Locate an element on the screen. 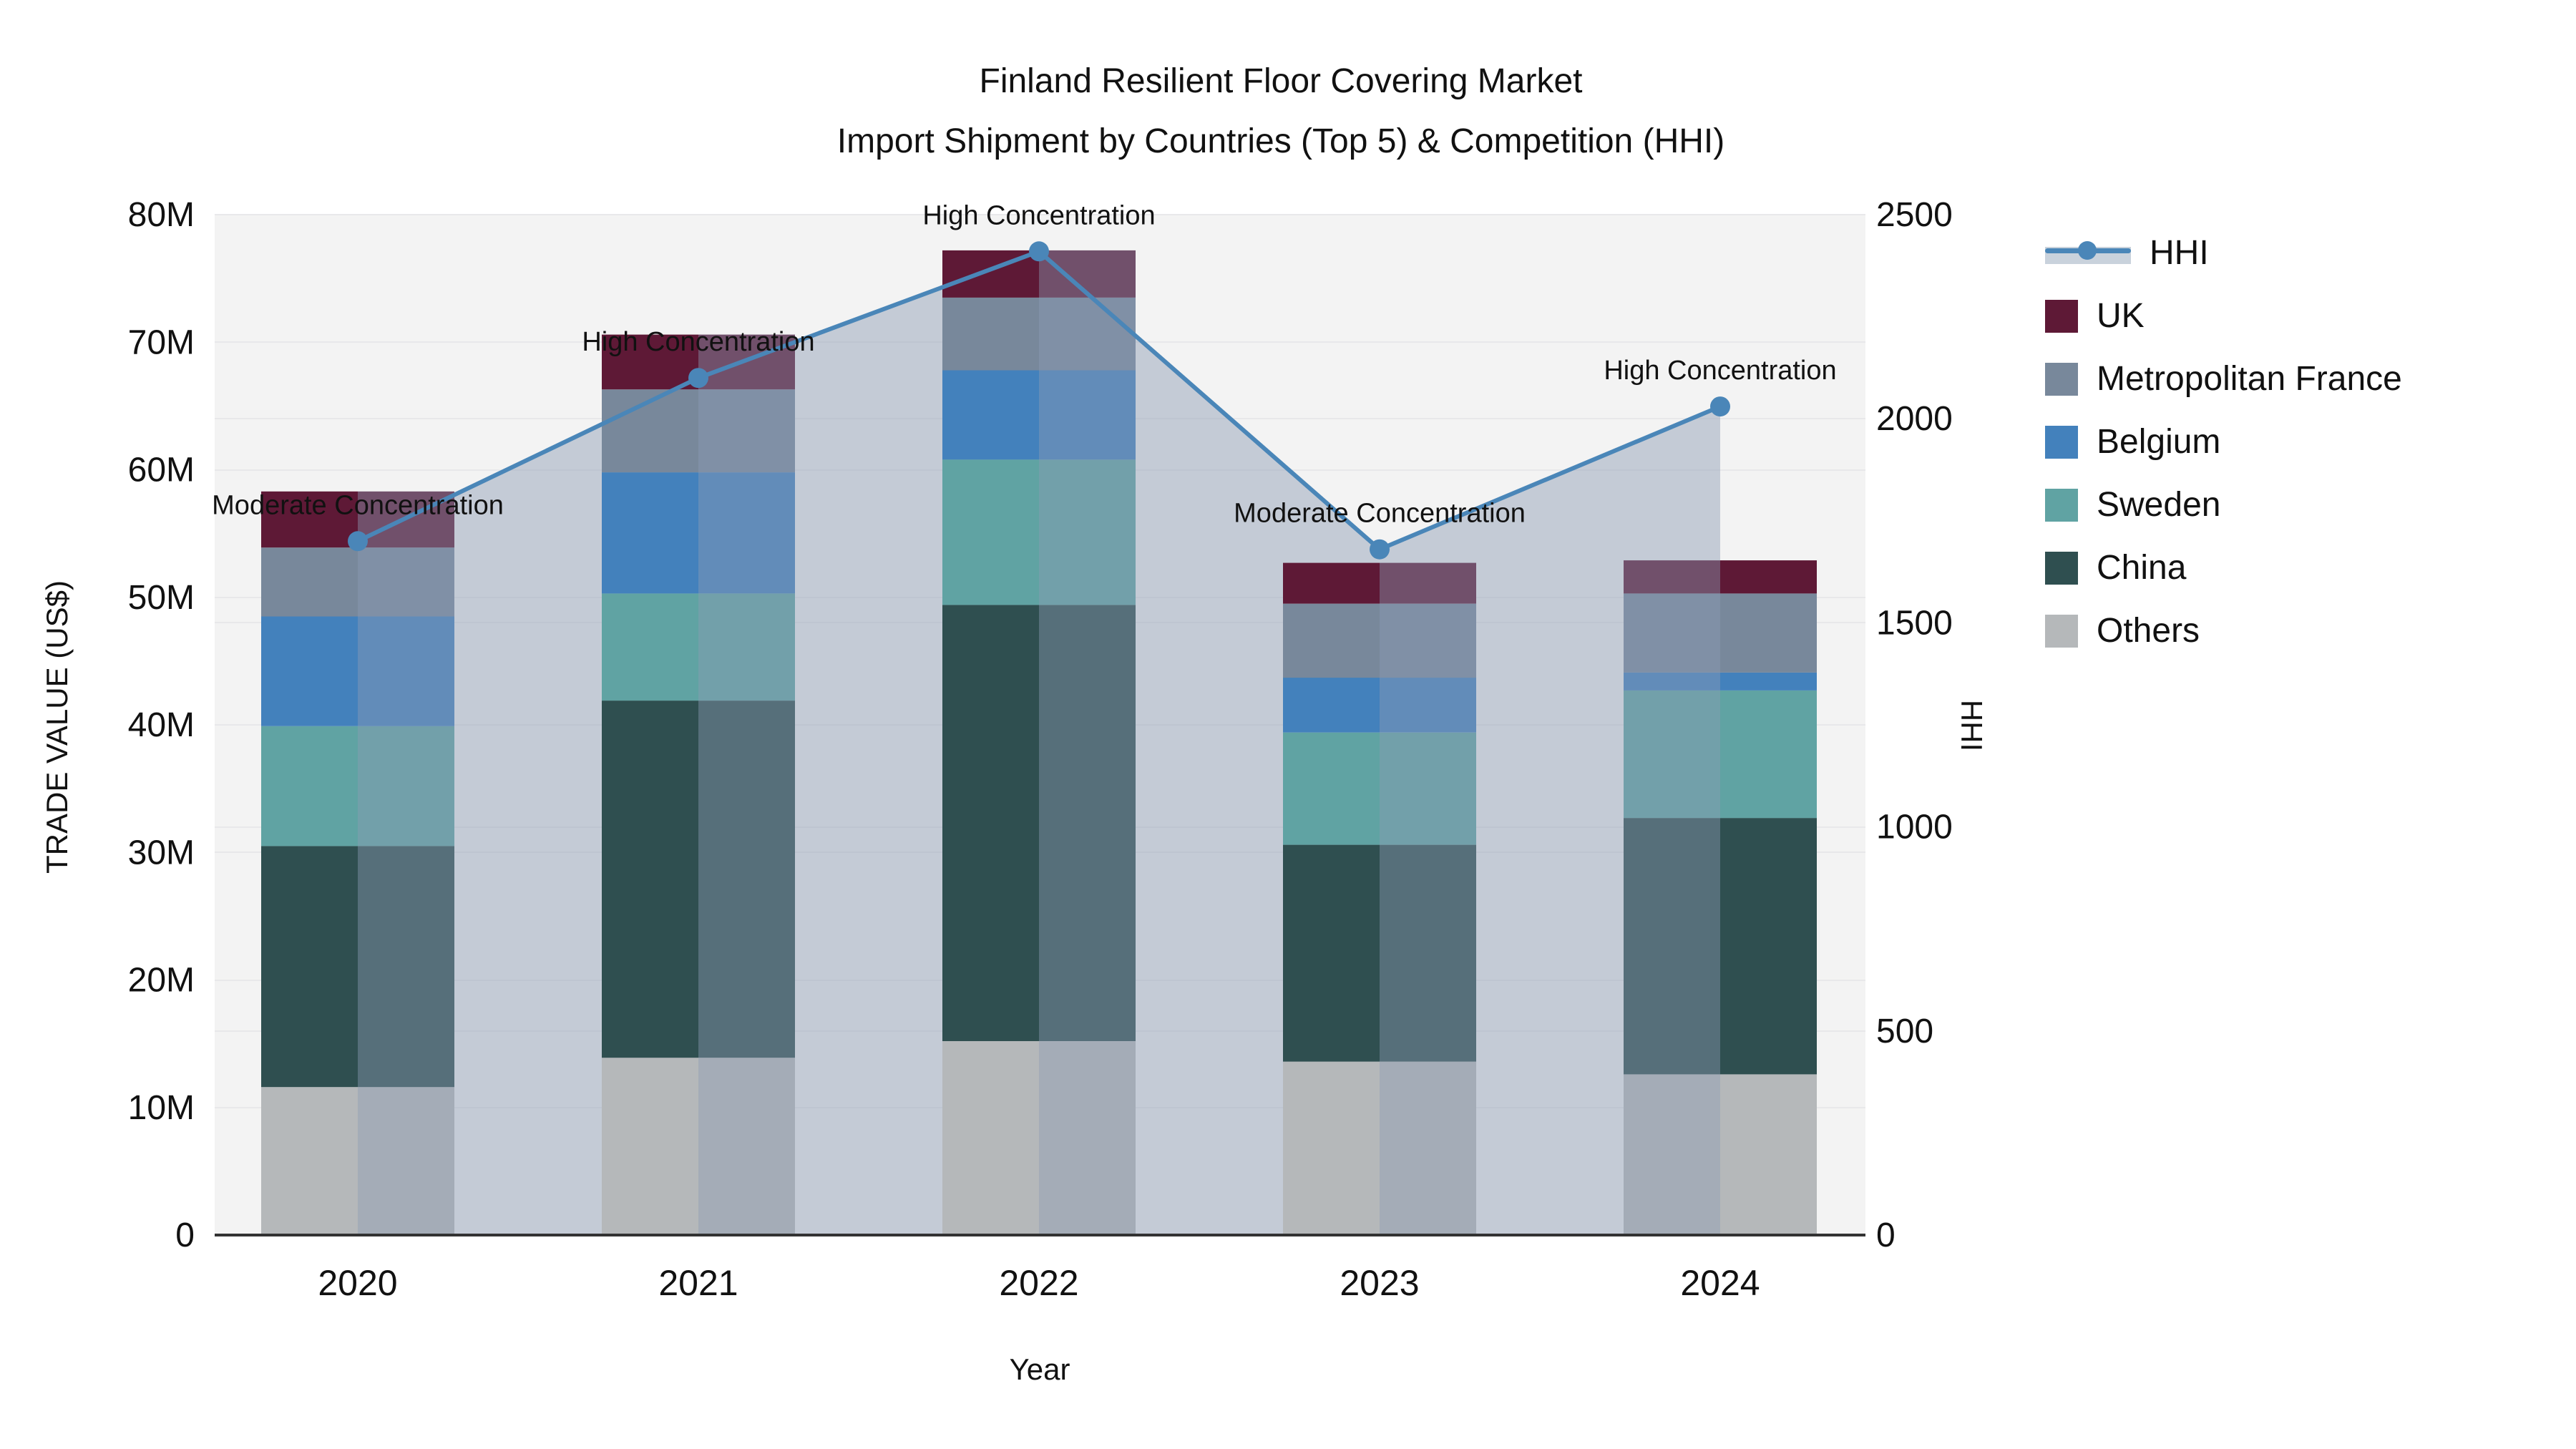  y-right-tick-500: 500 is located at coordinates (1904, 1031).